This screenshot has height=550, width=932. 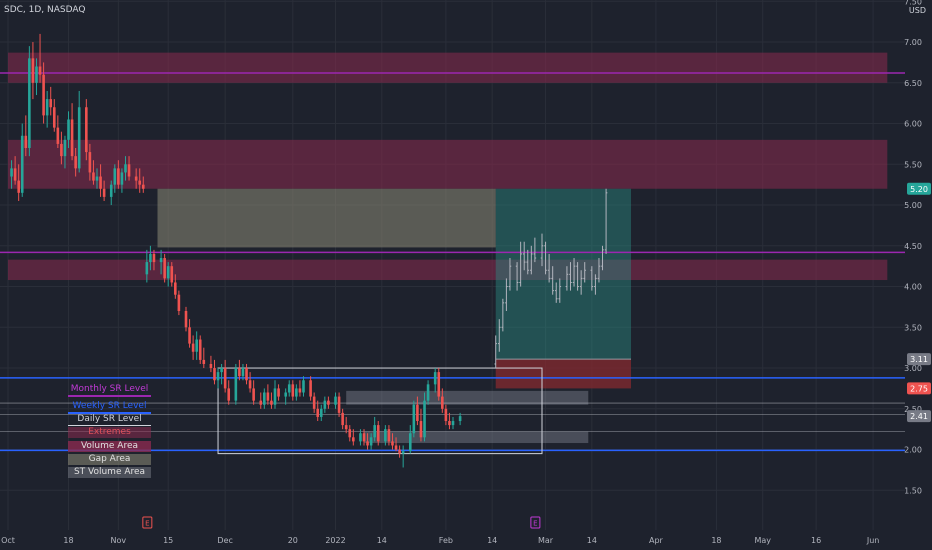 I want to click on gap-area, so click(x=326, y=218).